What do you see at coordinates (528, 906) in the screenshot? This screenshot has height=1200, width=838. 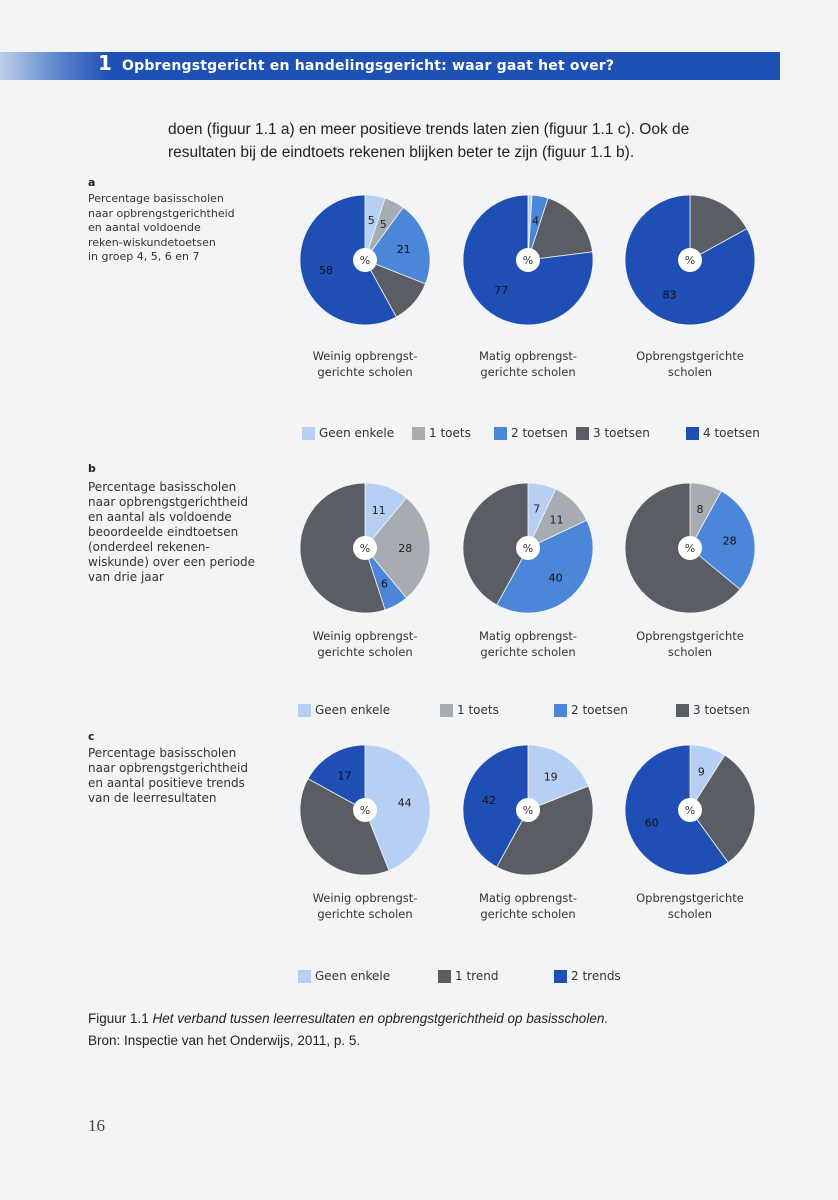 I see `pie-category-label: Matig opbrengst-gerichte scholen` at bounding box center [528, 906].